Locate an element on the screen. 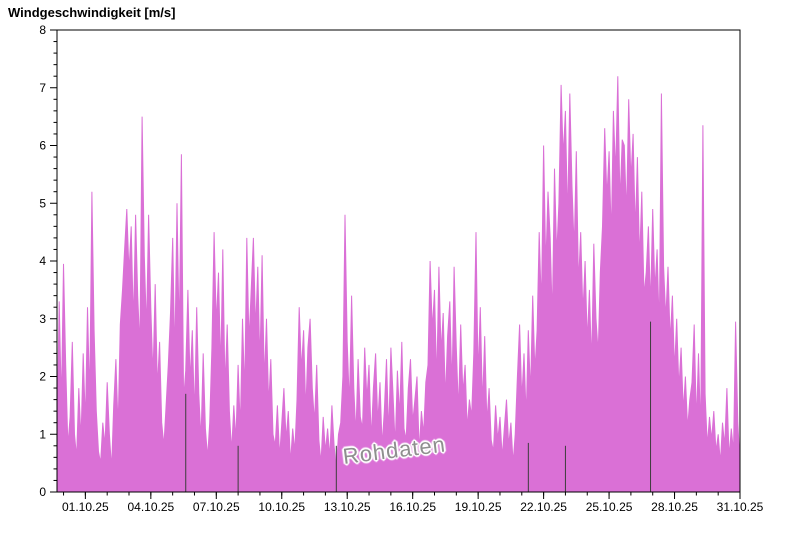 The height and width of the screenshot is (550, 800). x-tick-label: 04.10.25 is located at coordinates (150, 507).